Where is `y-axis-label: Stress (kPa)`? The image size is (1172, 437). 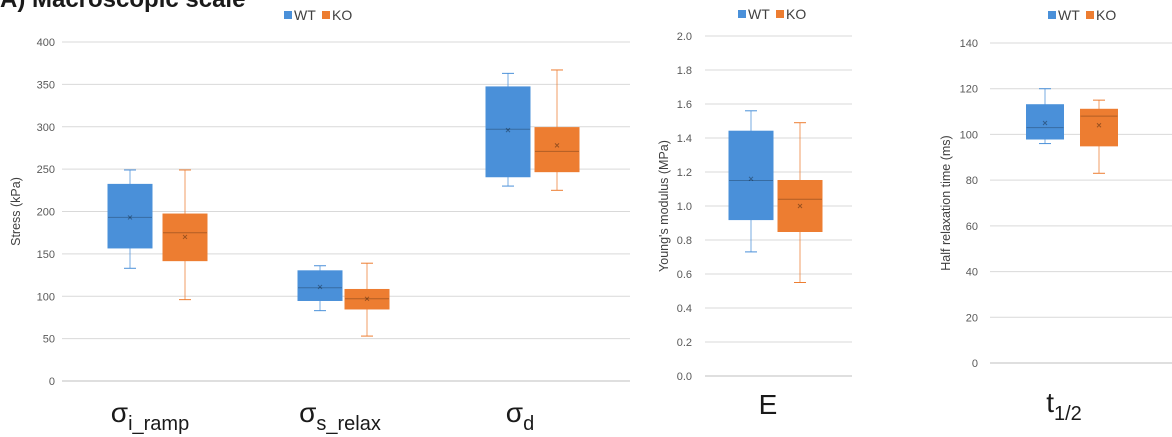 y-axis-label: Stress (kPa) is located at coordinates (16, 211).